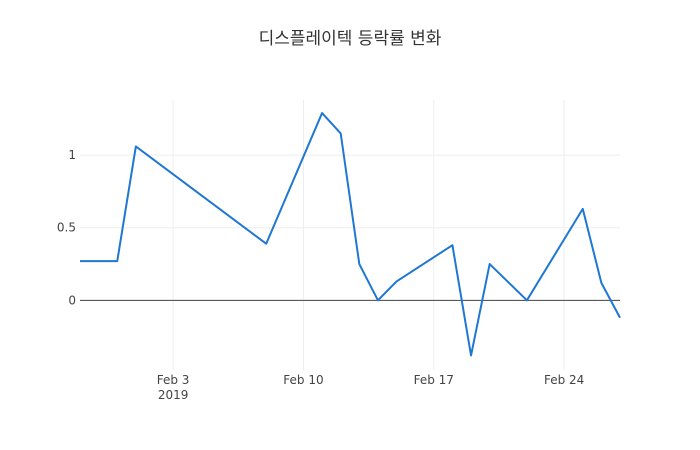 This screenshot has height=450, width=700. Describe the element at coordinates (72, 300) in the screenshot. I see `y-tick-label: 0` at that location.